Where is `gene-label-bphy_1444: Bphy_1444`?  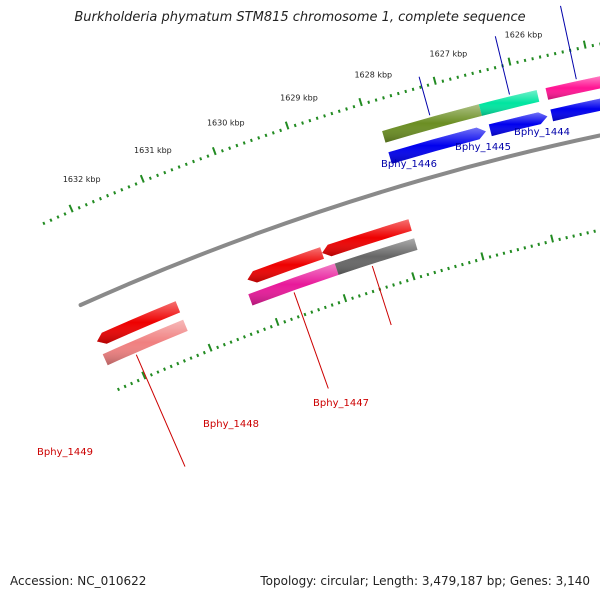
gene-label-bphy_1444: Bphy_1444 is located at coordinates (542, 132).